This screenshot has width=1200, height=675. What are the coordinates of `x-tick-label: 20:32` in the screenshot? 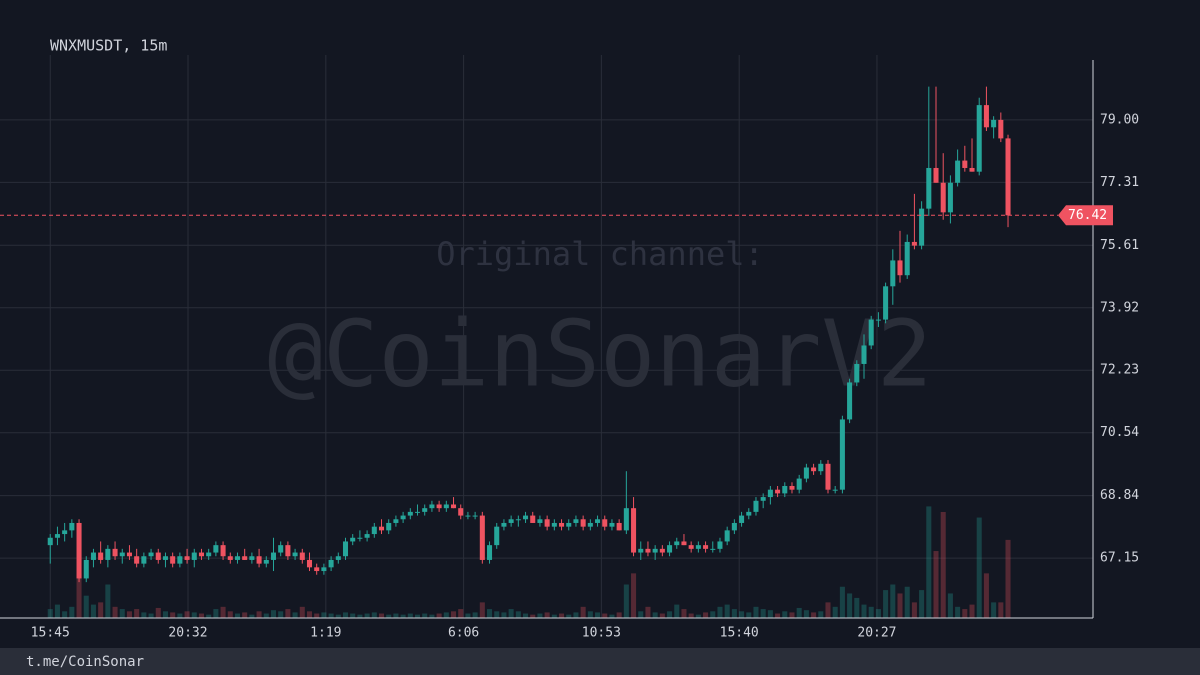 It's located at (187, 633).